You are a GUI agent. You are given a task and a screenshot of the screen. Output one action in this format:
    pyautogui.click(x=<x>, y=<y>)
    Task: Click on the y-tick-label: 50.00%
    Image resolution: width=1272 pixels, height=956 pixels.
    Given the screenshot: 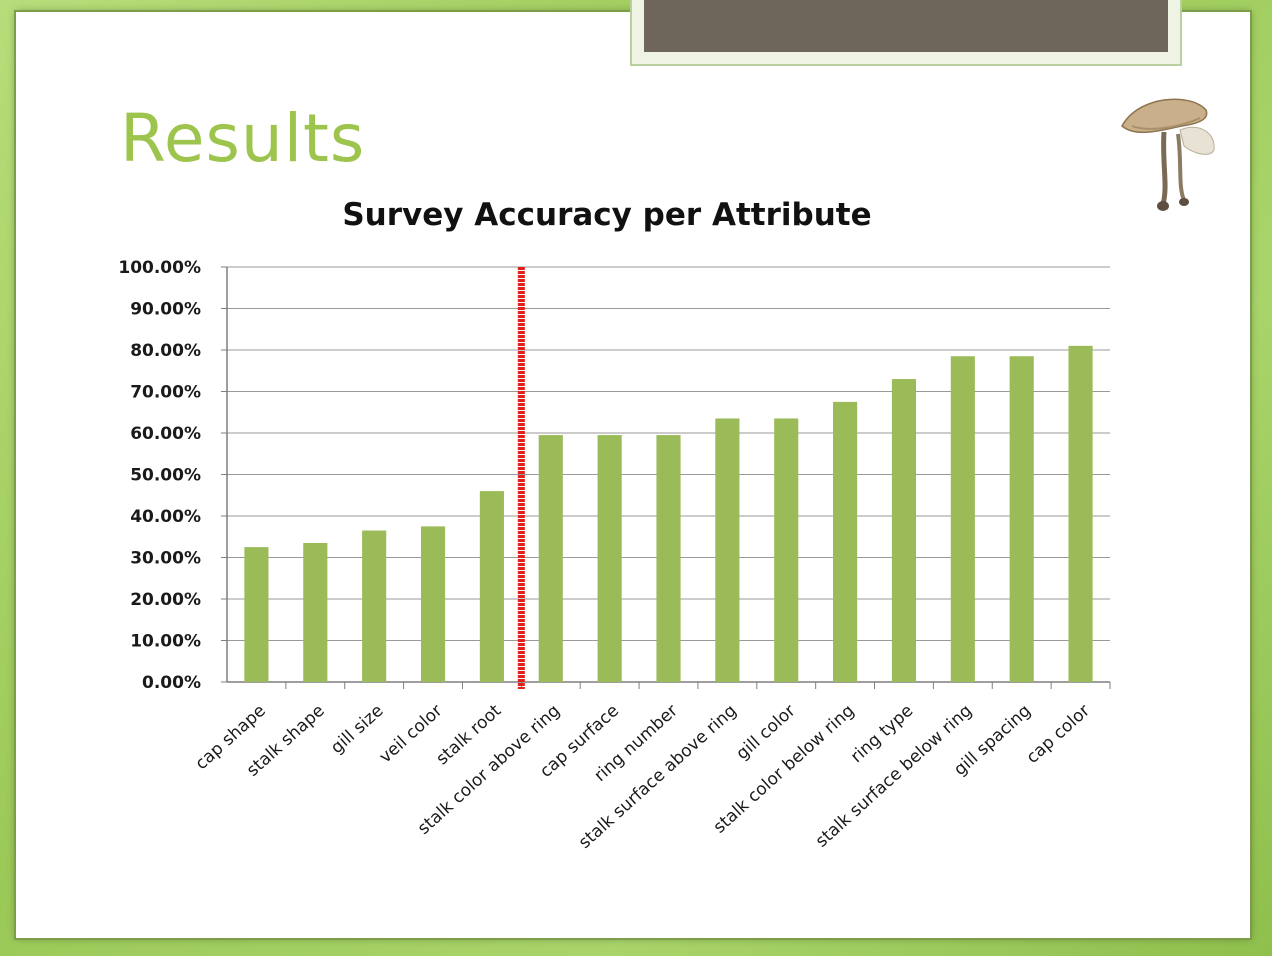 What is the action you would take?
    pyautogui.click(x=165, y=476)
    